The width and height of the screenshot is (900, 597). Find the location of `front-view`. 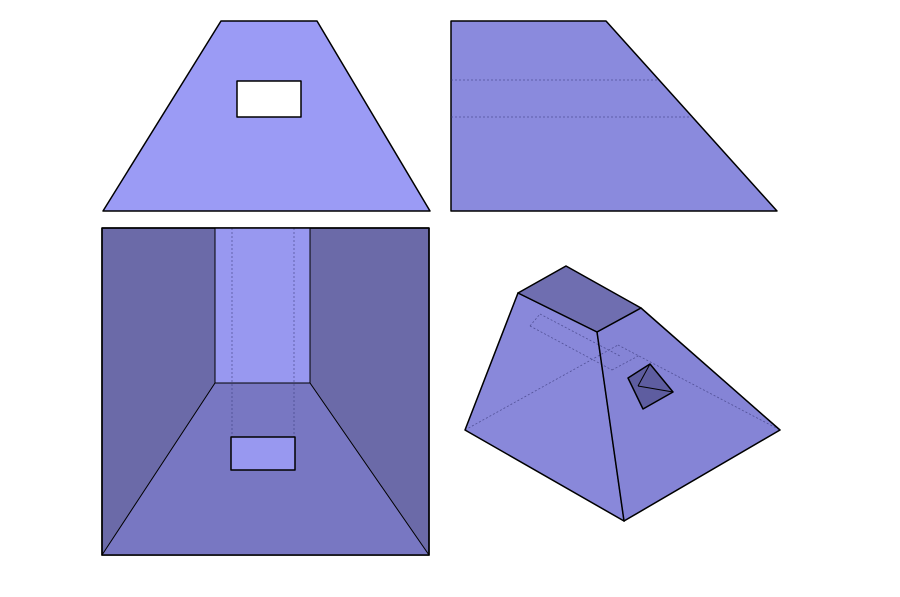

front-view is located at coordinates (266, 116).